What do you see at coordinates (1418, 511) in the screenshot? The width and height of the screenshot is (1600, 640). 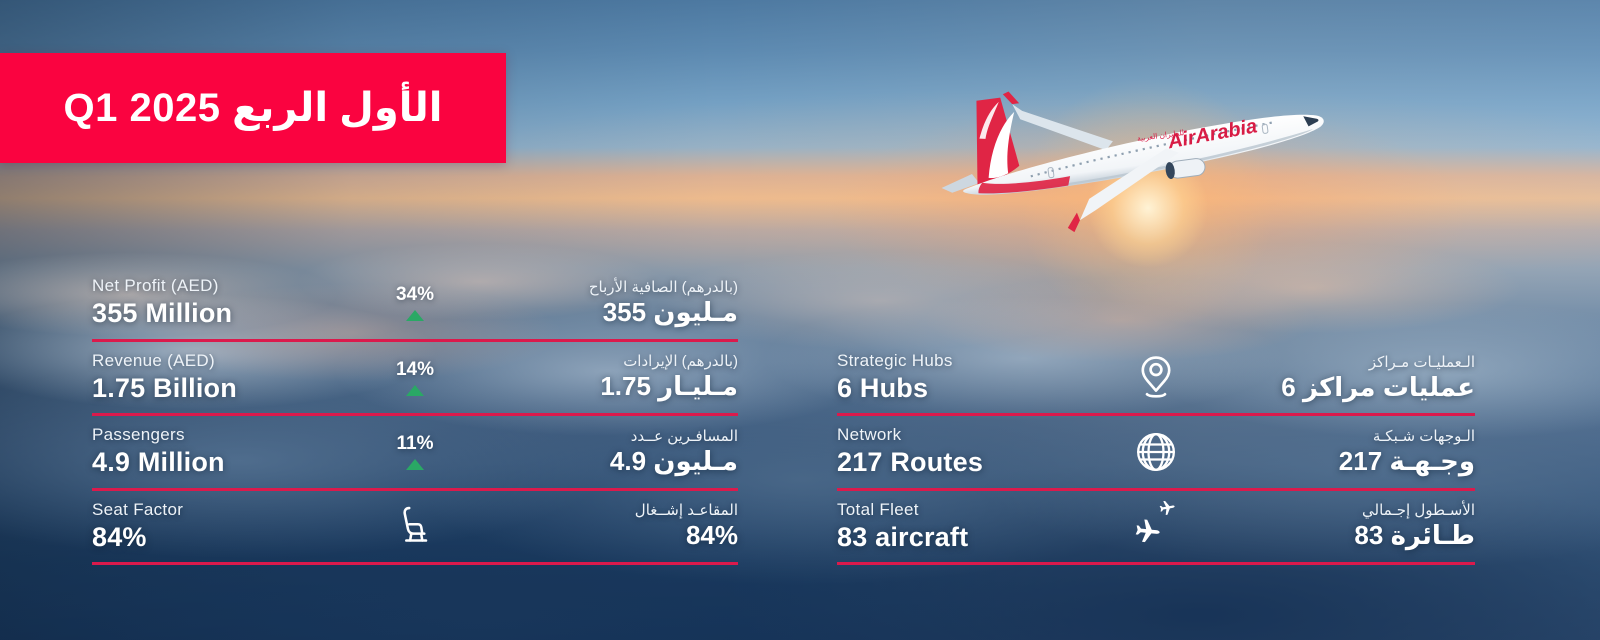 I see `stat-label-ar: إجـمالي‎ الأسـطول` at bounding box center [1418, 511].